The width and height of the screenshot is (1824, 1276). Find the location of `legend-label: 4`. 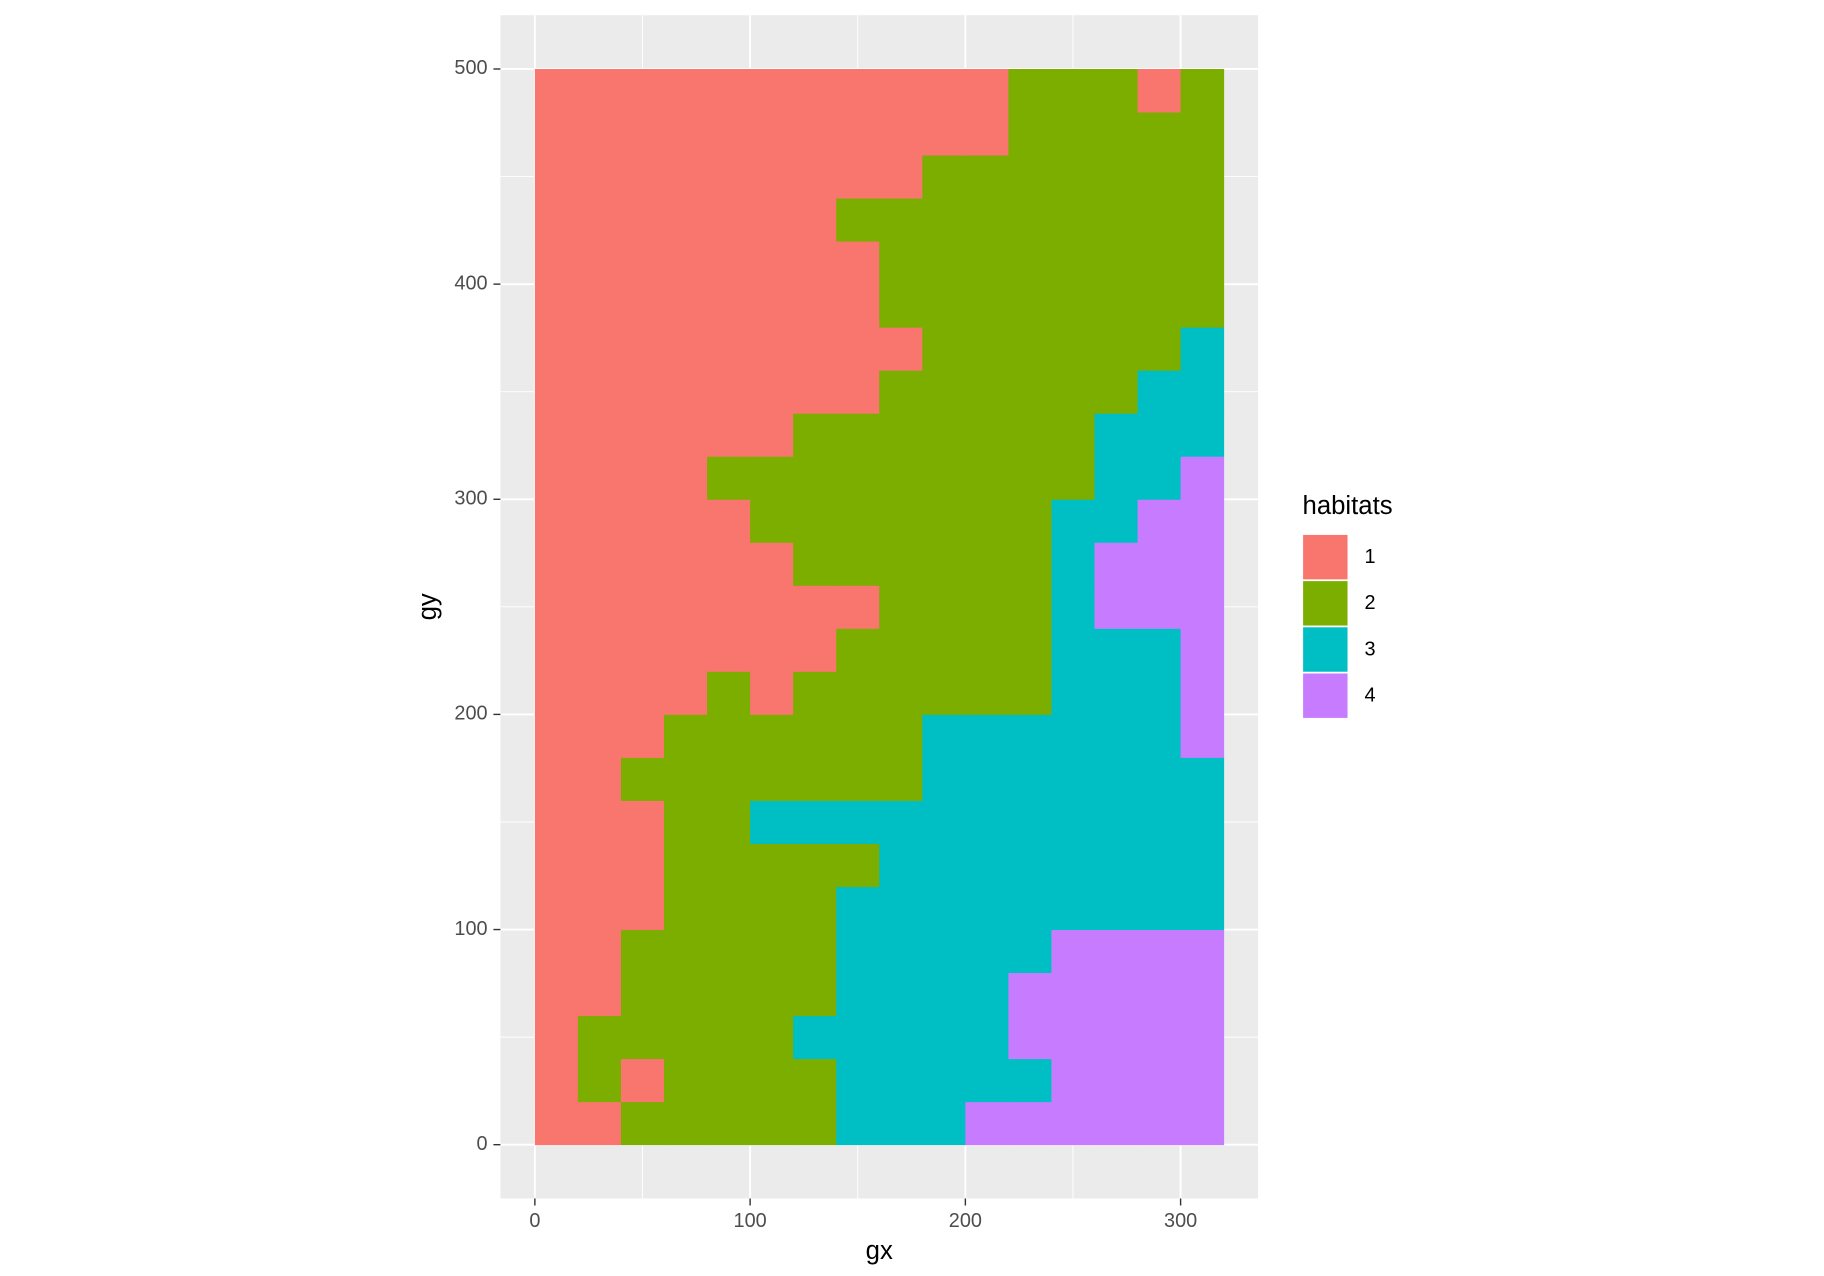

legend-label: 4 is located at coordinates (1369, 696).